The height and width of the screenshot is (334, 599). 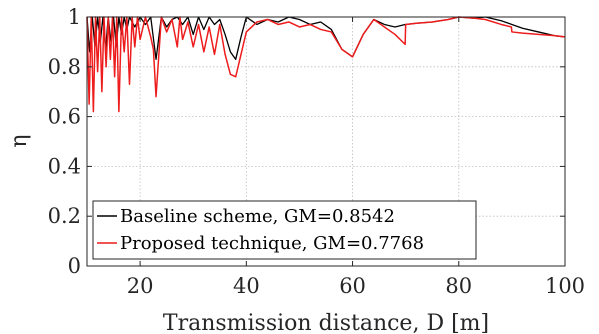 What do you see at coordinates (19, 140) in the screenshot?
I see `y-axis-label: η` at bounding box center [19, 140].